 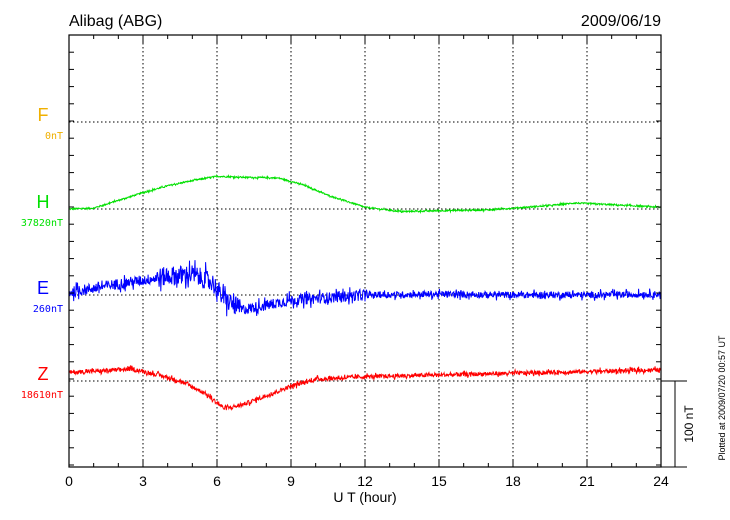 I want to click on series-name-e: E, so click(x=43, y=288).